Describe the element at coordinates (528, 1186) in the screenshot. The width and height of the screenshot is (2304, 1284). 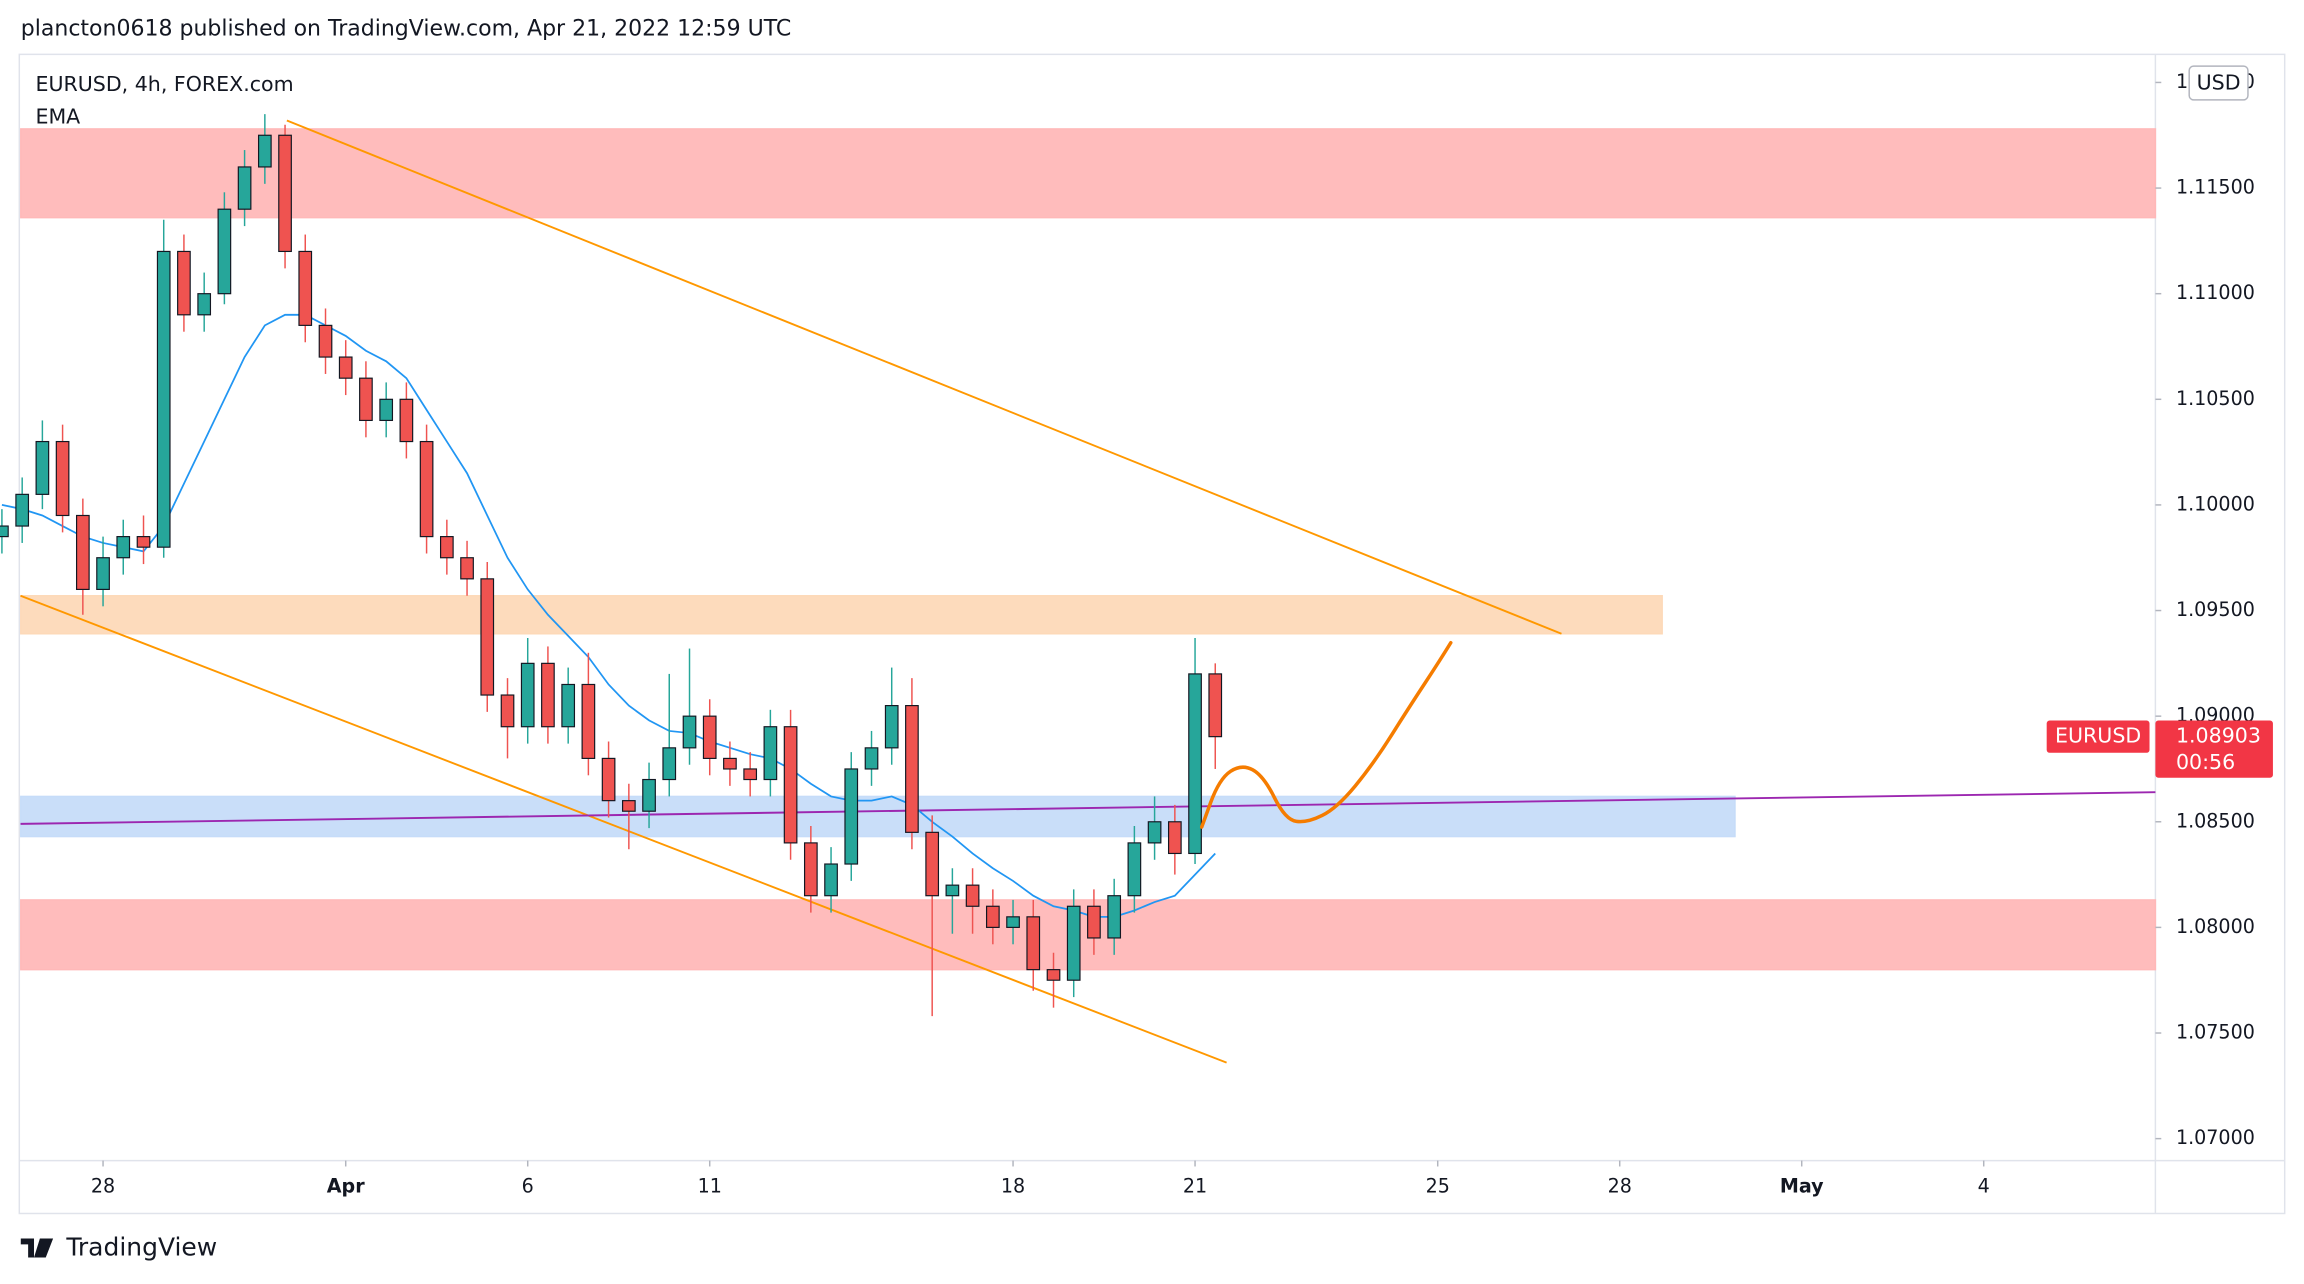
I see `x-tick-label: 6` at that location.